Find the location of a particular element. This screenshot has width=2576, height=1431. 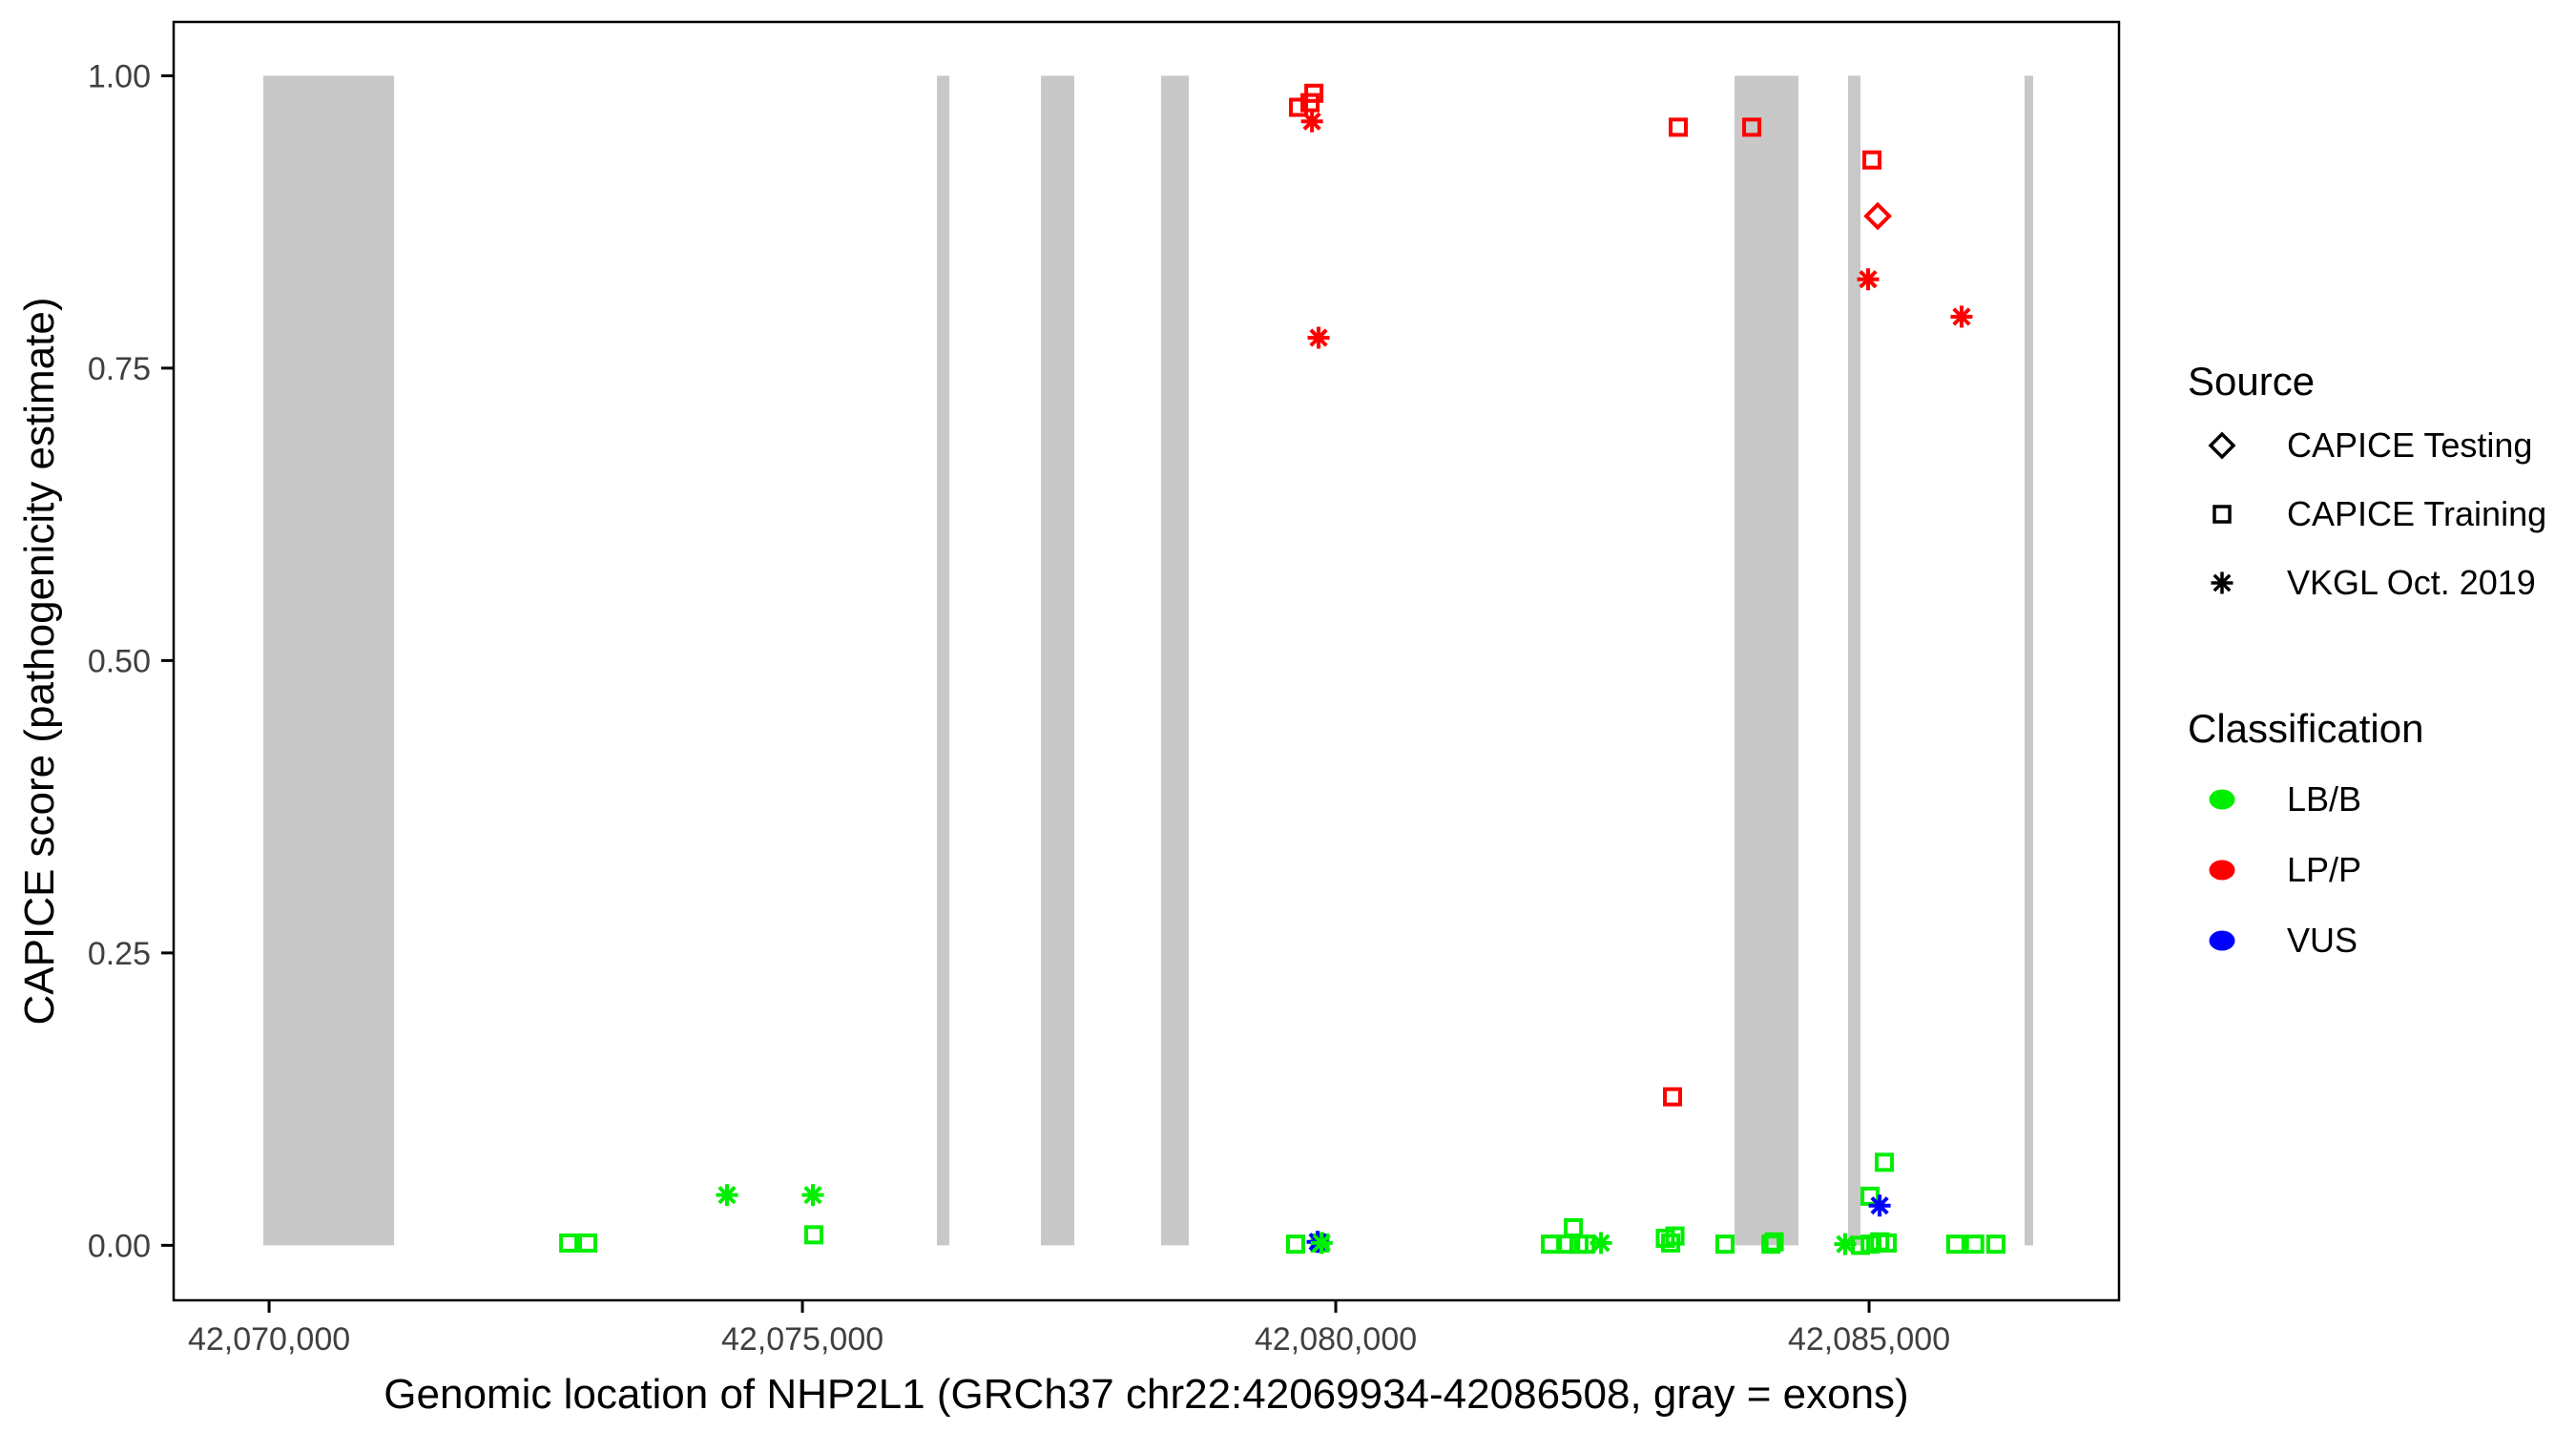

legend-item-lp-p: LP/P is located at coordinates (2378, 870).